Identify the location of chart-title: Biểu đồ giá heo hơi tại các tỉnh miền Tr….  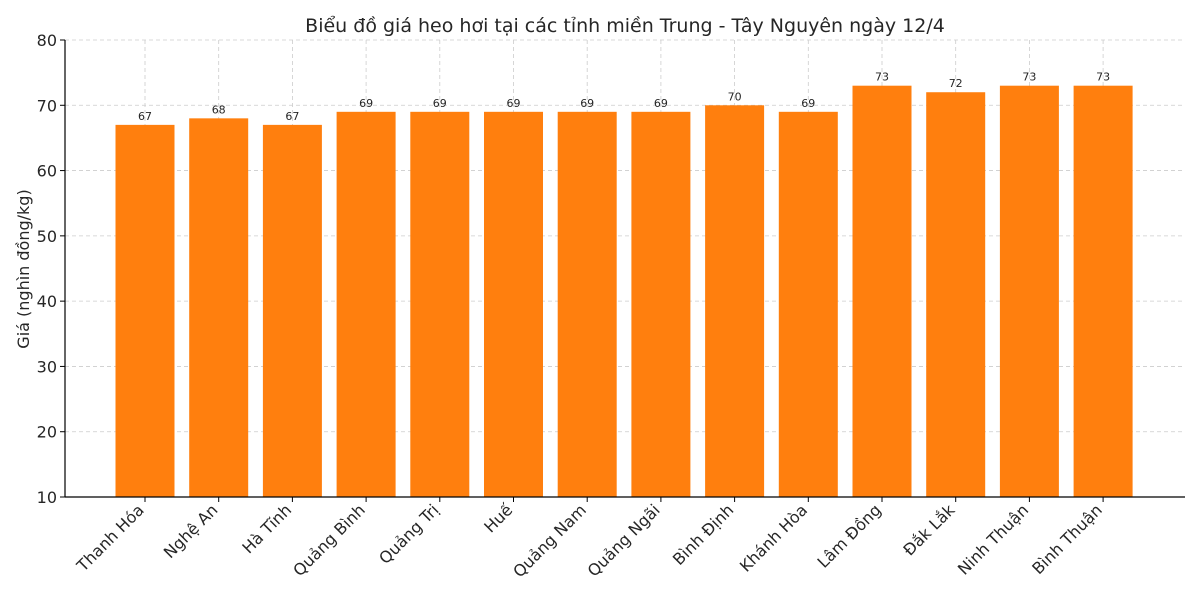
(625, 26).